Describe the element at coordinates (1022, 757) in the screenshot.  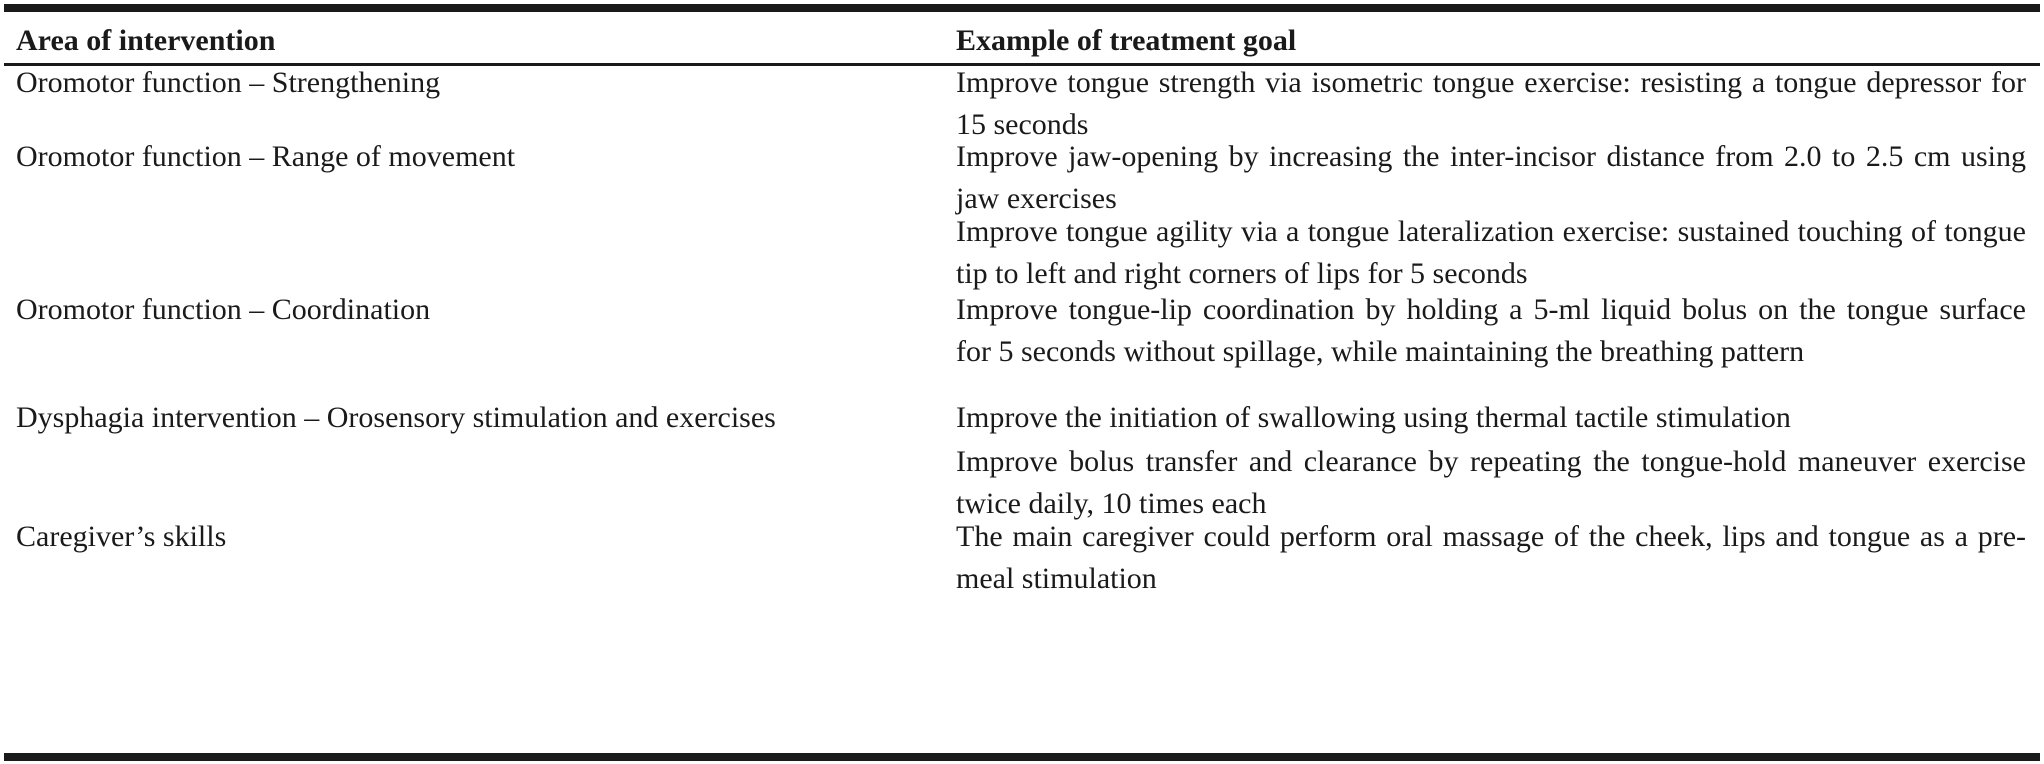
I see `table-bottom-rule` at that location.